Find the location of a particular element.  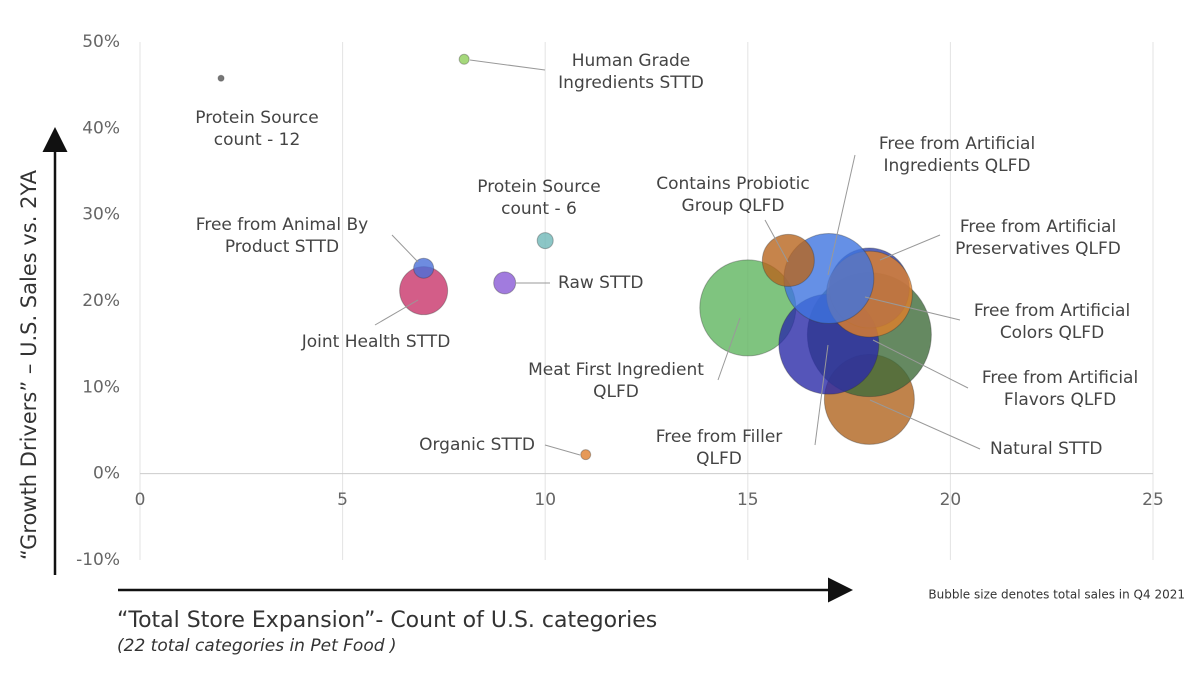

y-tick-label: 10% is located at coordinates (101, 387).